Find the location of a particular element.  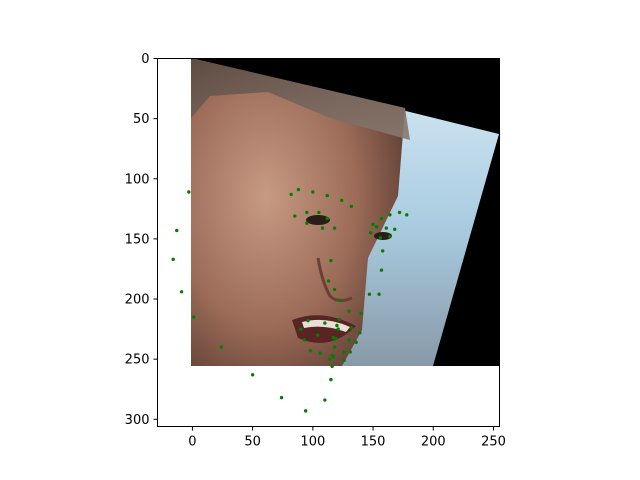

y-tick-label: 250 is located at coordinates (137, 360).